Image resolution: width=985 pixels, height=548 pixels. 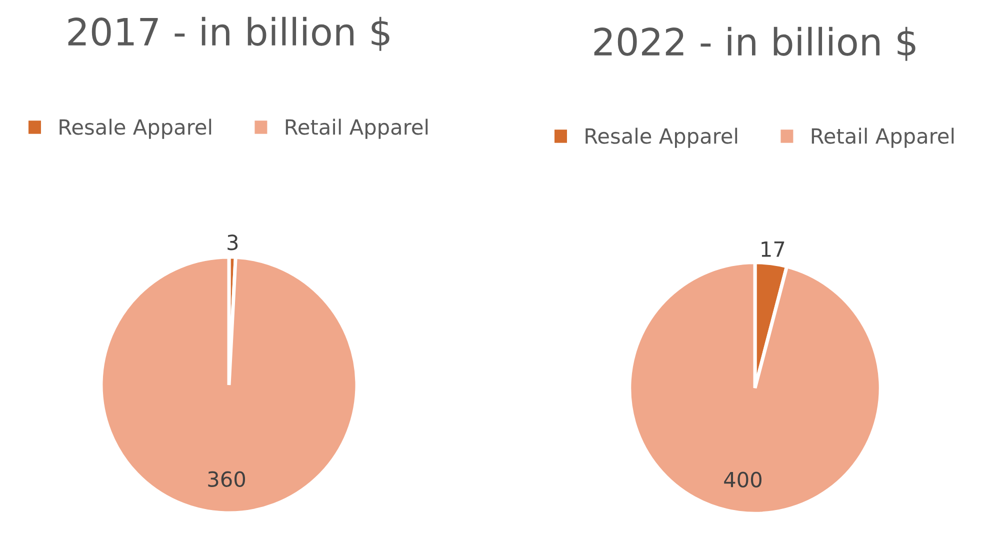 What do you see at coordinates (755, 43) in the screenshot?
I see `chart-title: 2022 - in billion $` at bounding box center [755, 43].